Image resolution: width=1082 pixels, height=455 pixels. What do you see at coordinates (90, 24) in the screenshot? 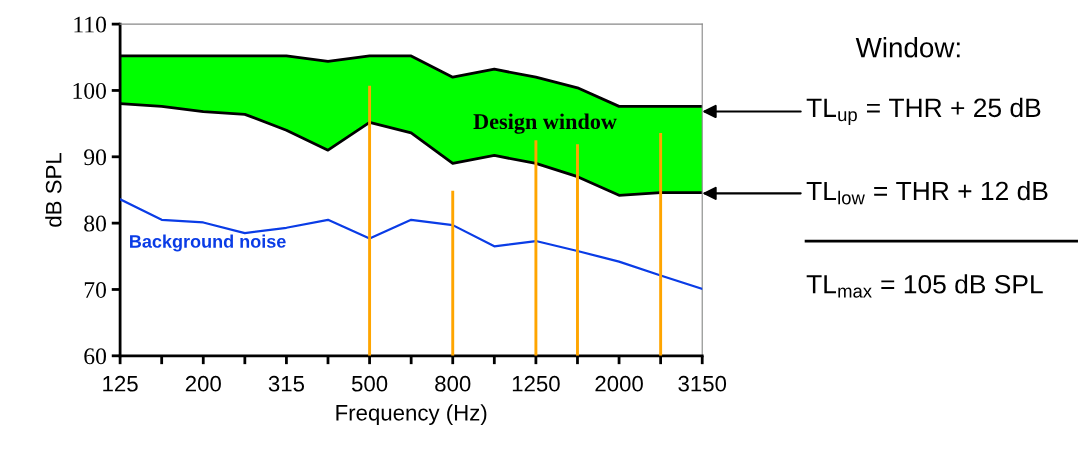
I see `y-tick-label: 110` at bounding box center [90, 24].